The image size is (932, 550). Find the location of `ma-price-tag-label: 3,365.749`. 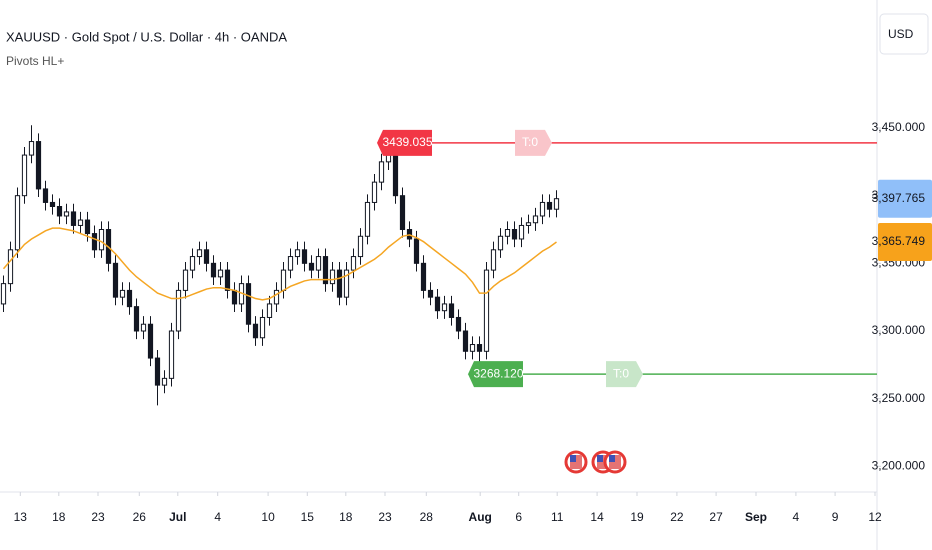

ma-price-tag-label: 3,365.749 is located at coordinates (899, 241).